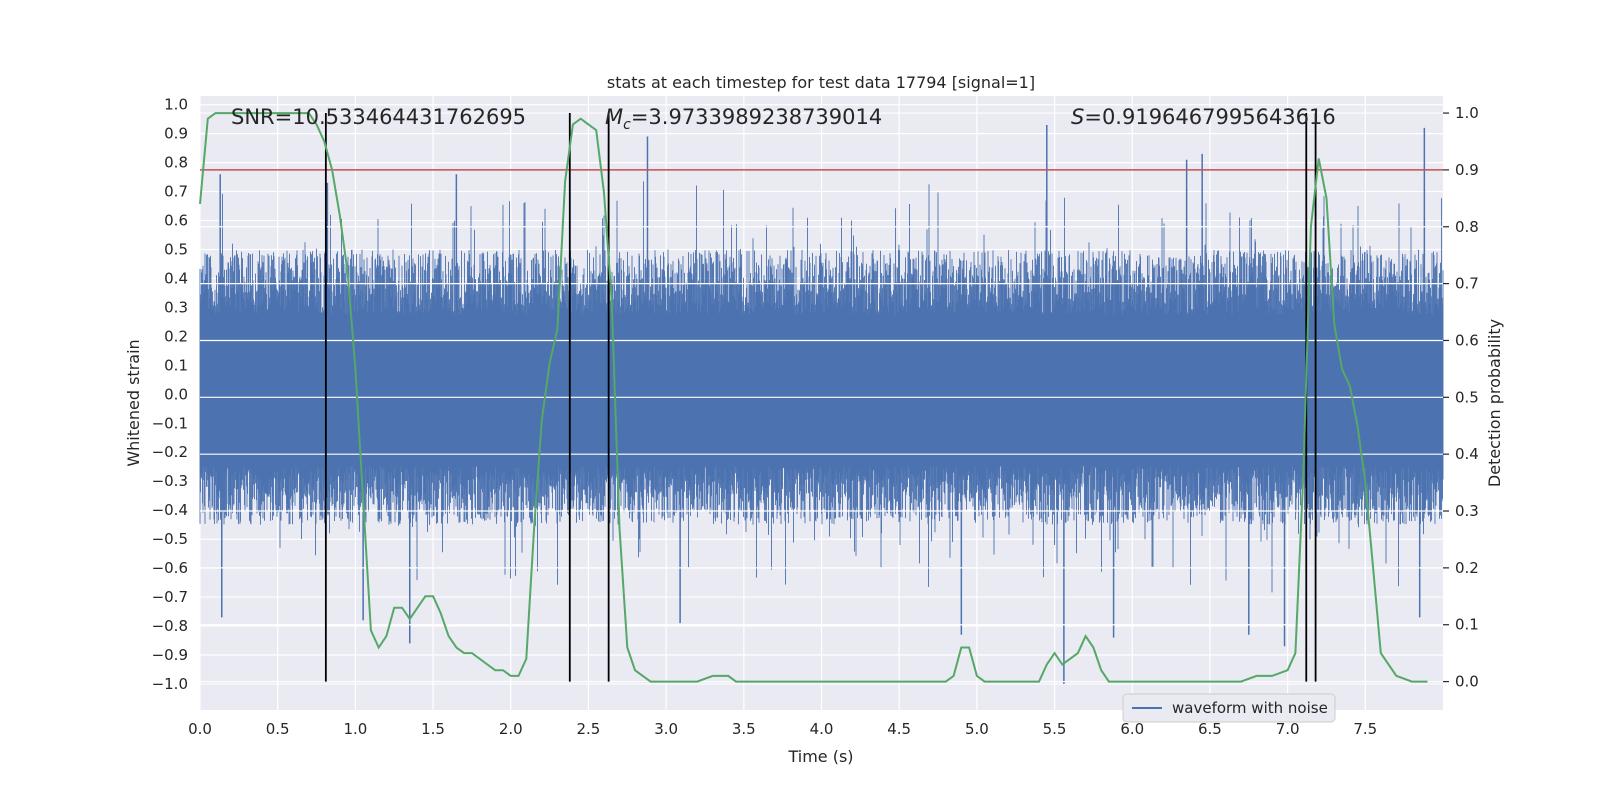  I want to click on y-axis-right-label: Detection probability, so click(1494, 403).